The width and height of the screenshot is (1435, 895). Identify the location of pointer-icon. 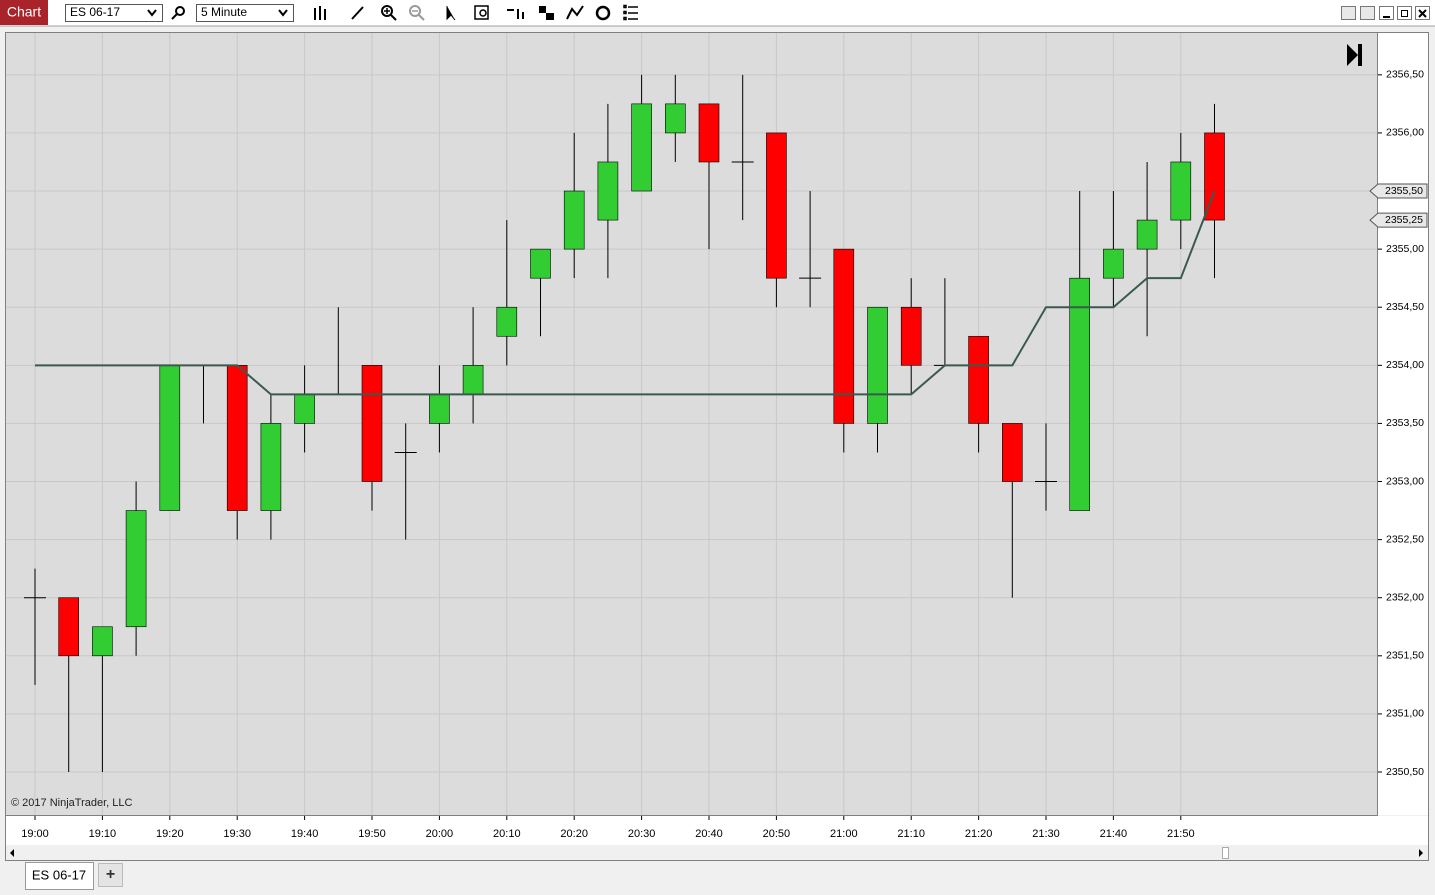
(451, 13).